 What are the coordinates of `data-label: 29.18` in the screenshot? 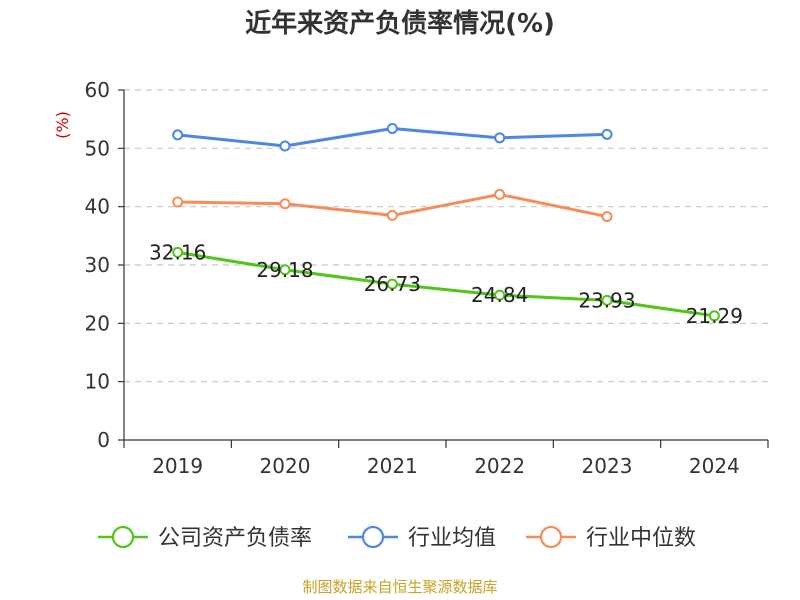 It's located at (284, 270).